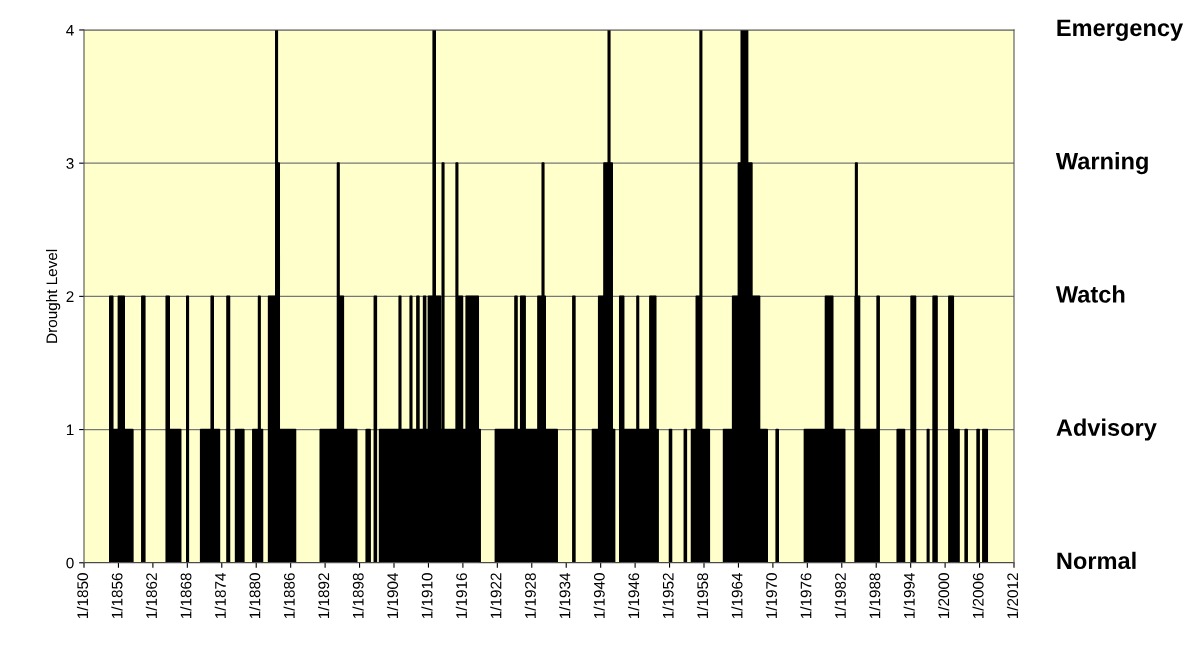 The width and height of the screenshot is (1200, 666). Describe the element at coordinates (117, 596) in the screenshot. I see `x-tick-label: 1/1856` at that location.